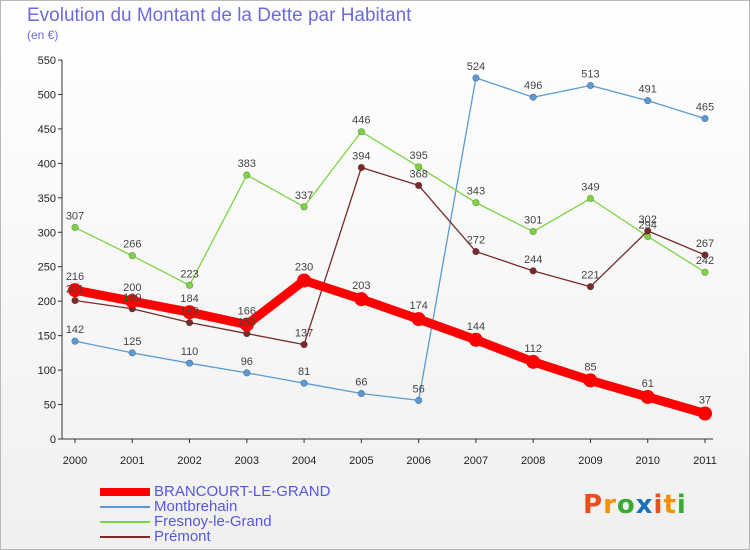  I want to click on data-label: 294, so click(648, 225).